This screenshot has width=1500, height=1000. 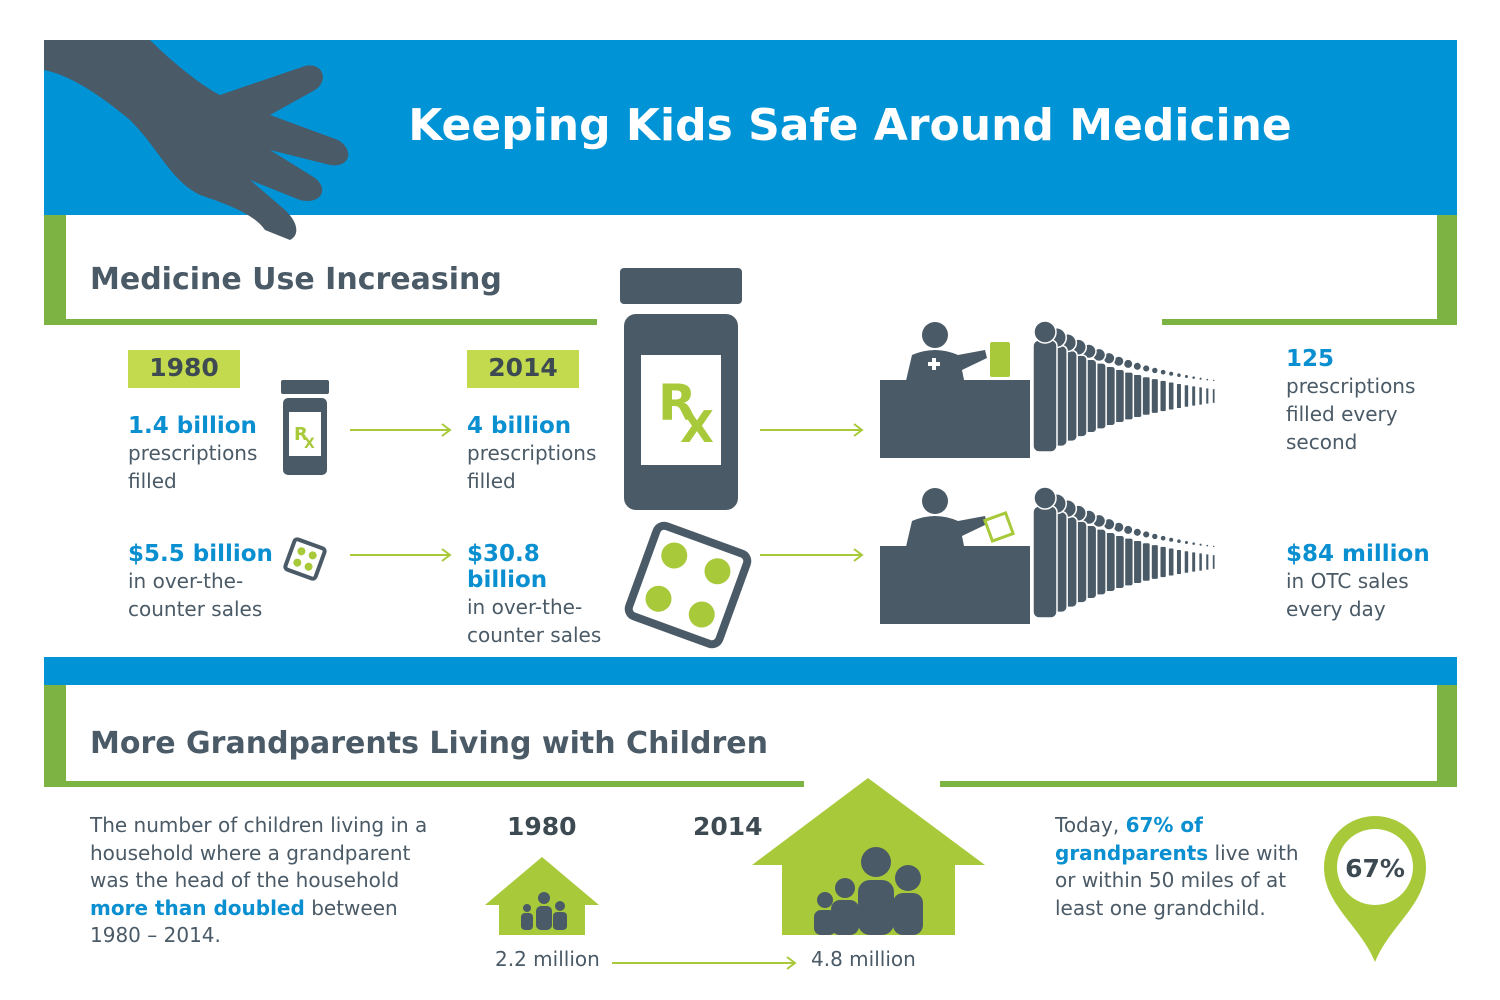 I want to click on stat: 4 billion prescriptions filled, so click(x=539, y=454).